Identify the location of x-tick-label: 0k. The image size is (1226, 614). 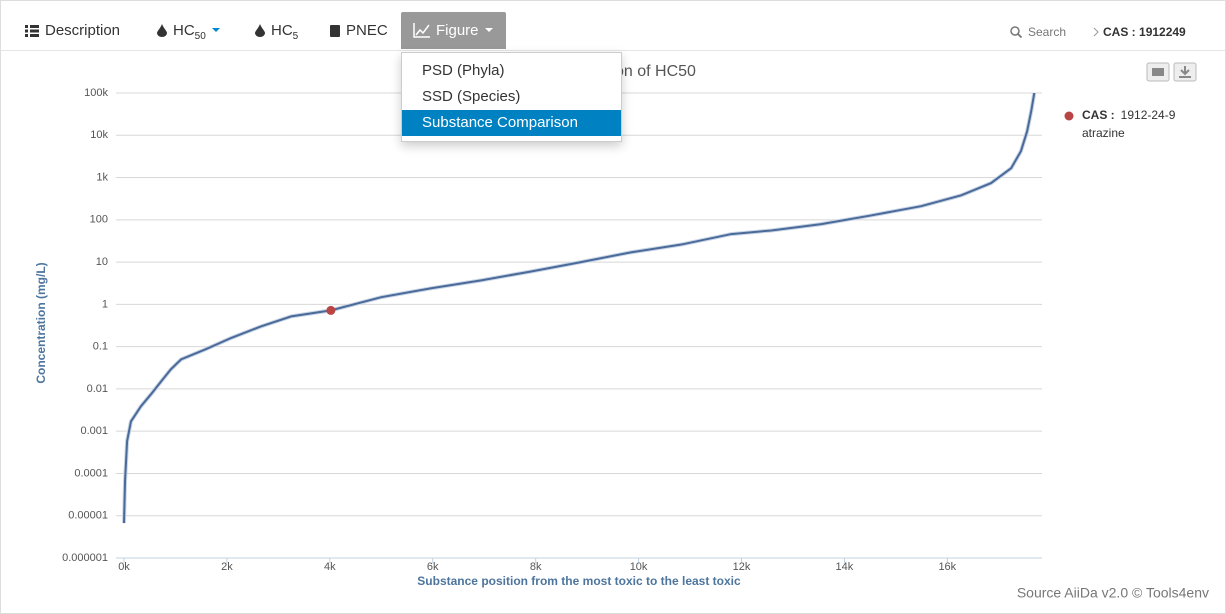
(124, 567).